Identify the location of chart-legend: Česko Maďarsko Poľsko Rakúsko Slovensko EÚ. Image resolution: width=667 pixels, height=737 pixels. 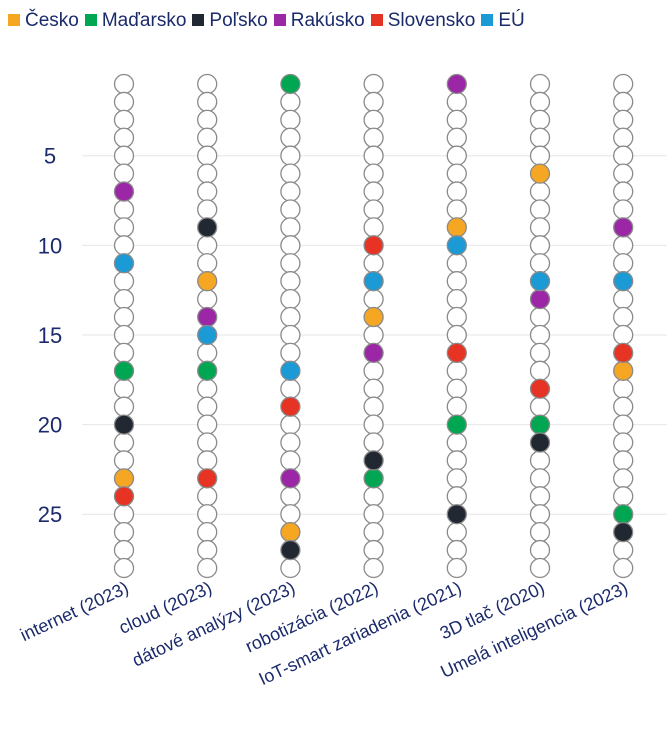
(262, 21).